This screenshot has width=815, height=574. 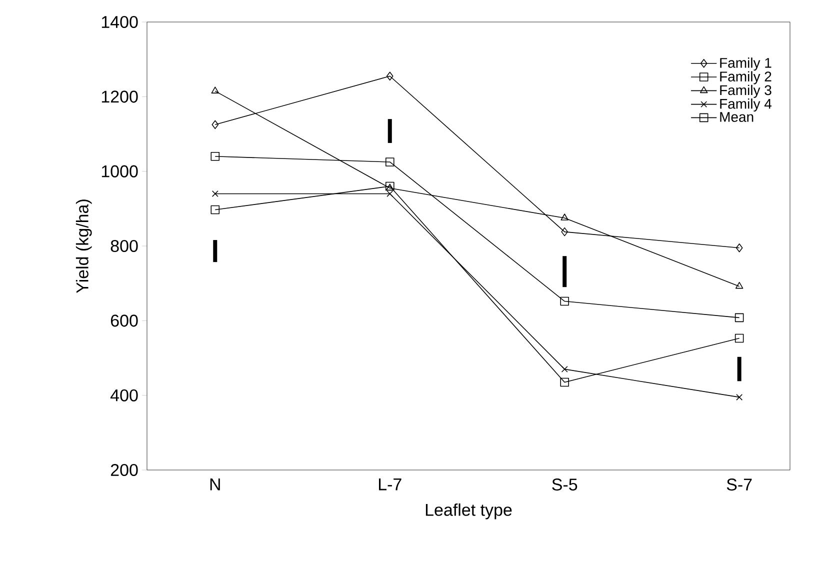 I want to click on y-tick-label: 800, so click(x=124, y=246).